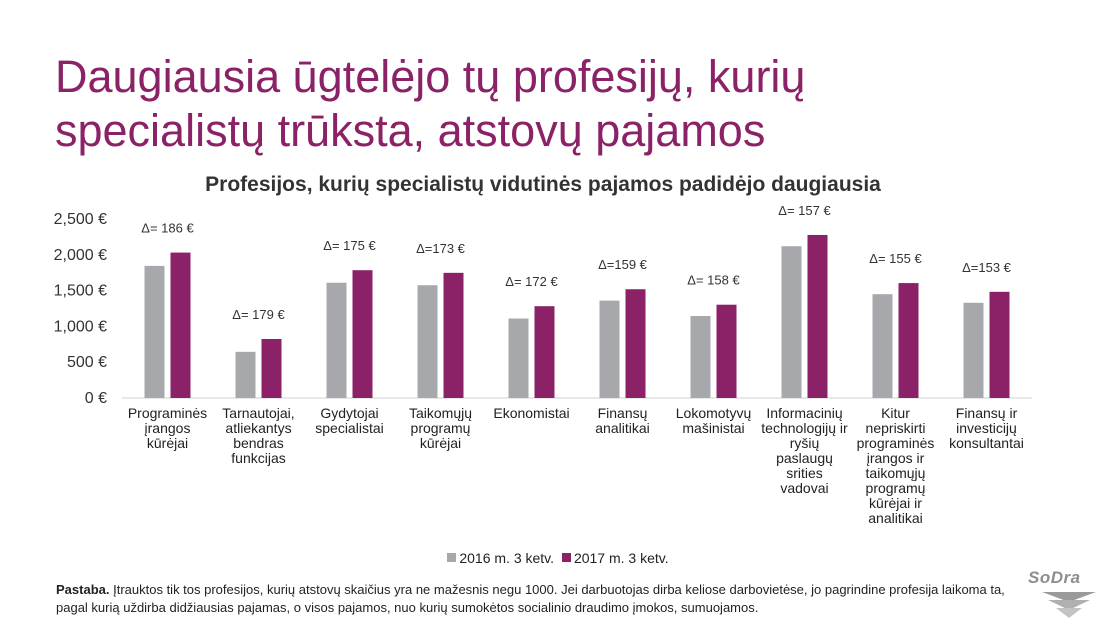 Image resolution: width=1116 pixels, height=626 pixels. What do you see at coordinates (258, 314) in the screenshot?
I see `delta-label: Δ= 179 €` at bounding box center [258, 314].